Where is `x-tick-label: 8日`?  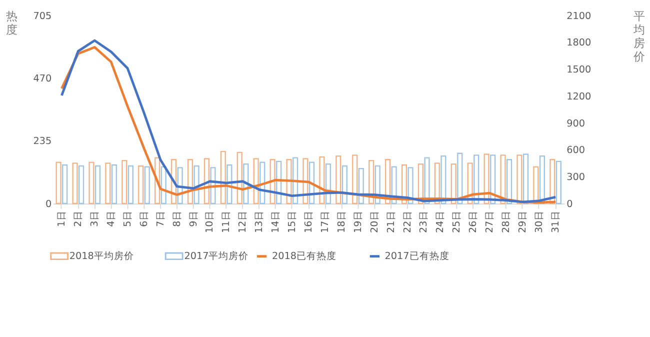 x-tick-label: 8日 is located at coordinates (177, 218).